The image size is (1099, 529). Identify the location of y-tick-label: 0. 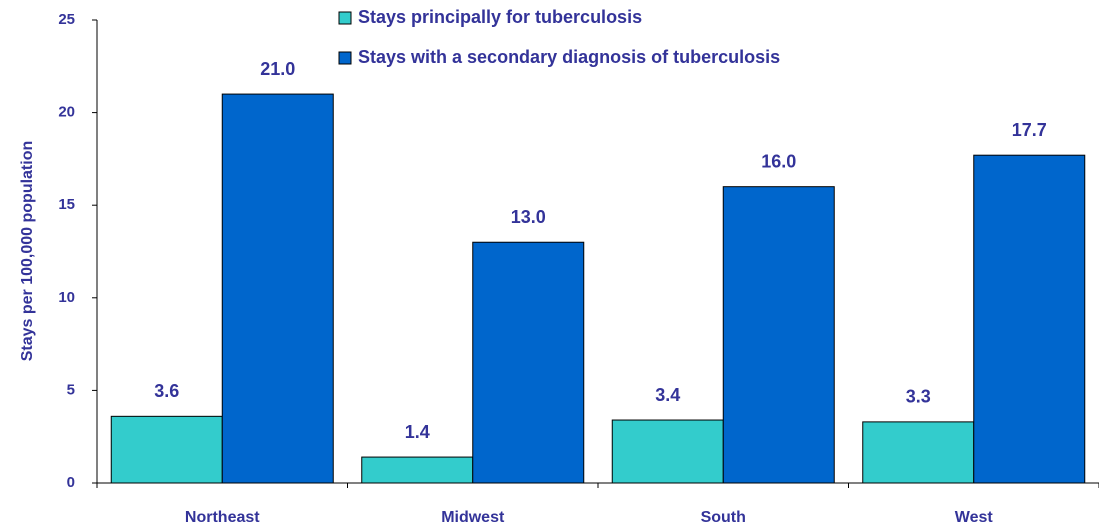
(71, 482).